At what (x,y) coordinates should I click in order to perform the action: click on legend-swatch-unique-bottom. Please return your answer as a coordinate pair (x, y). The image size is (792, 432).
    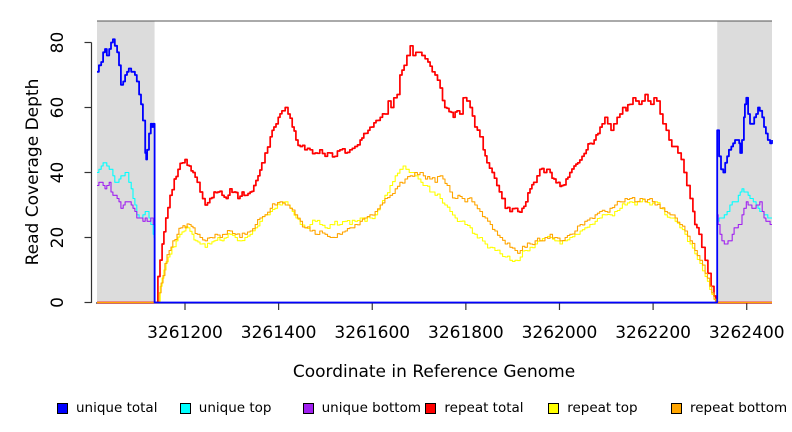
    Looking at the image, I should click on (308, 408).